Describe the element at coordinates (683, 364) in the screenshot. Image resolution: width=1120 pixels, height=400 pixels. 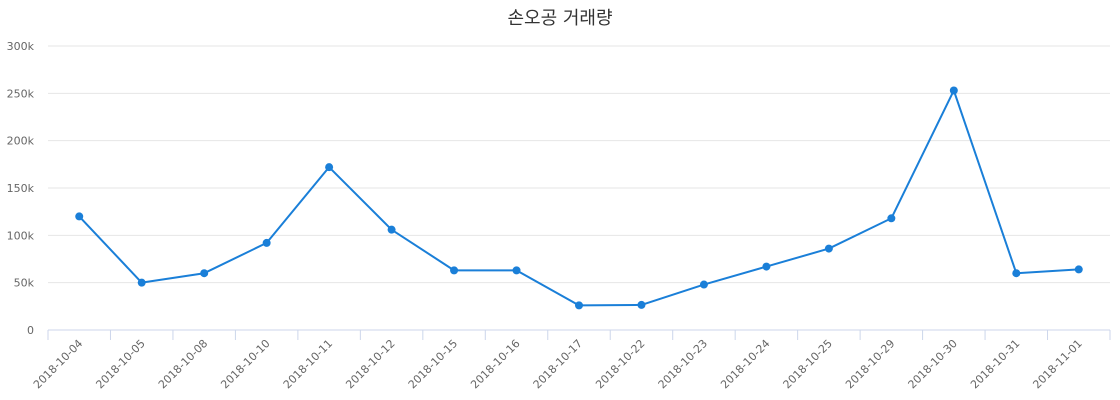
I see `x-tick-label: 2018-10-23` at that location.